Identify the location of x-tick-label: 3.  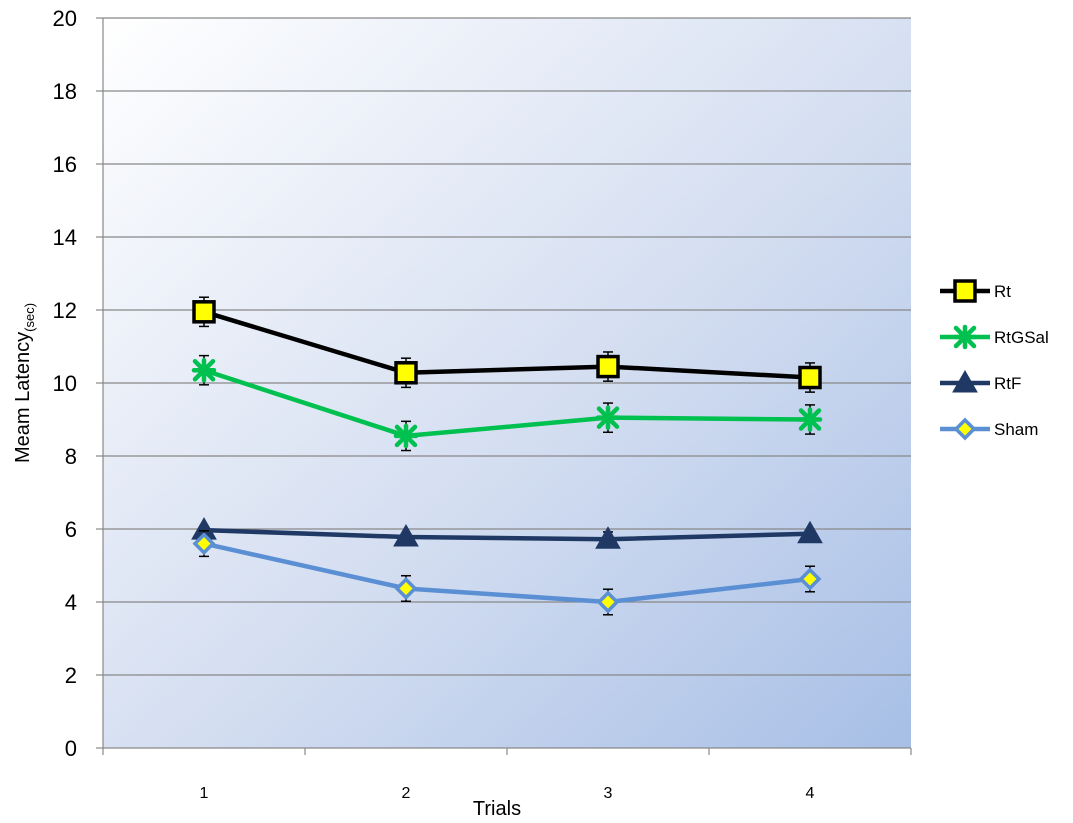
(608, 793).